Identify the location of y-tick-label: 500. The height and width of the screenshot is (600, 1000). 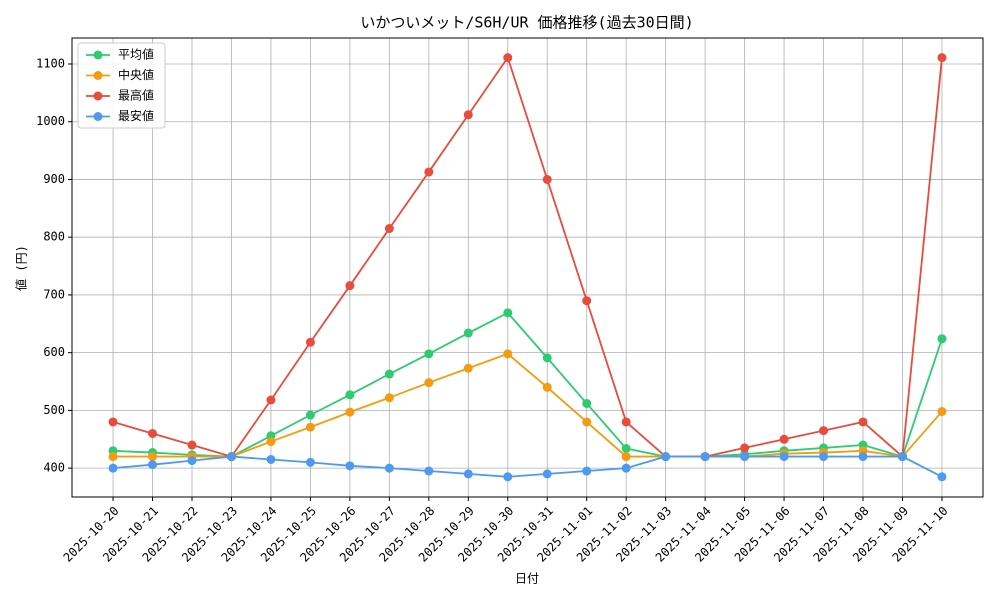
(54, 410).